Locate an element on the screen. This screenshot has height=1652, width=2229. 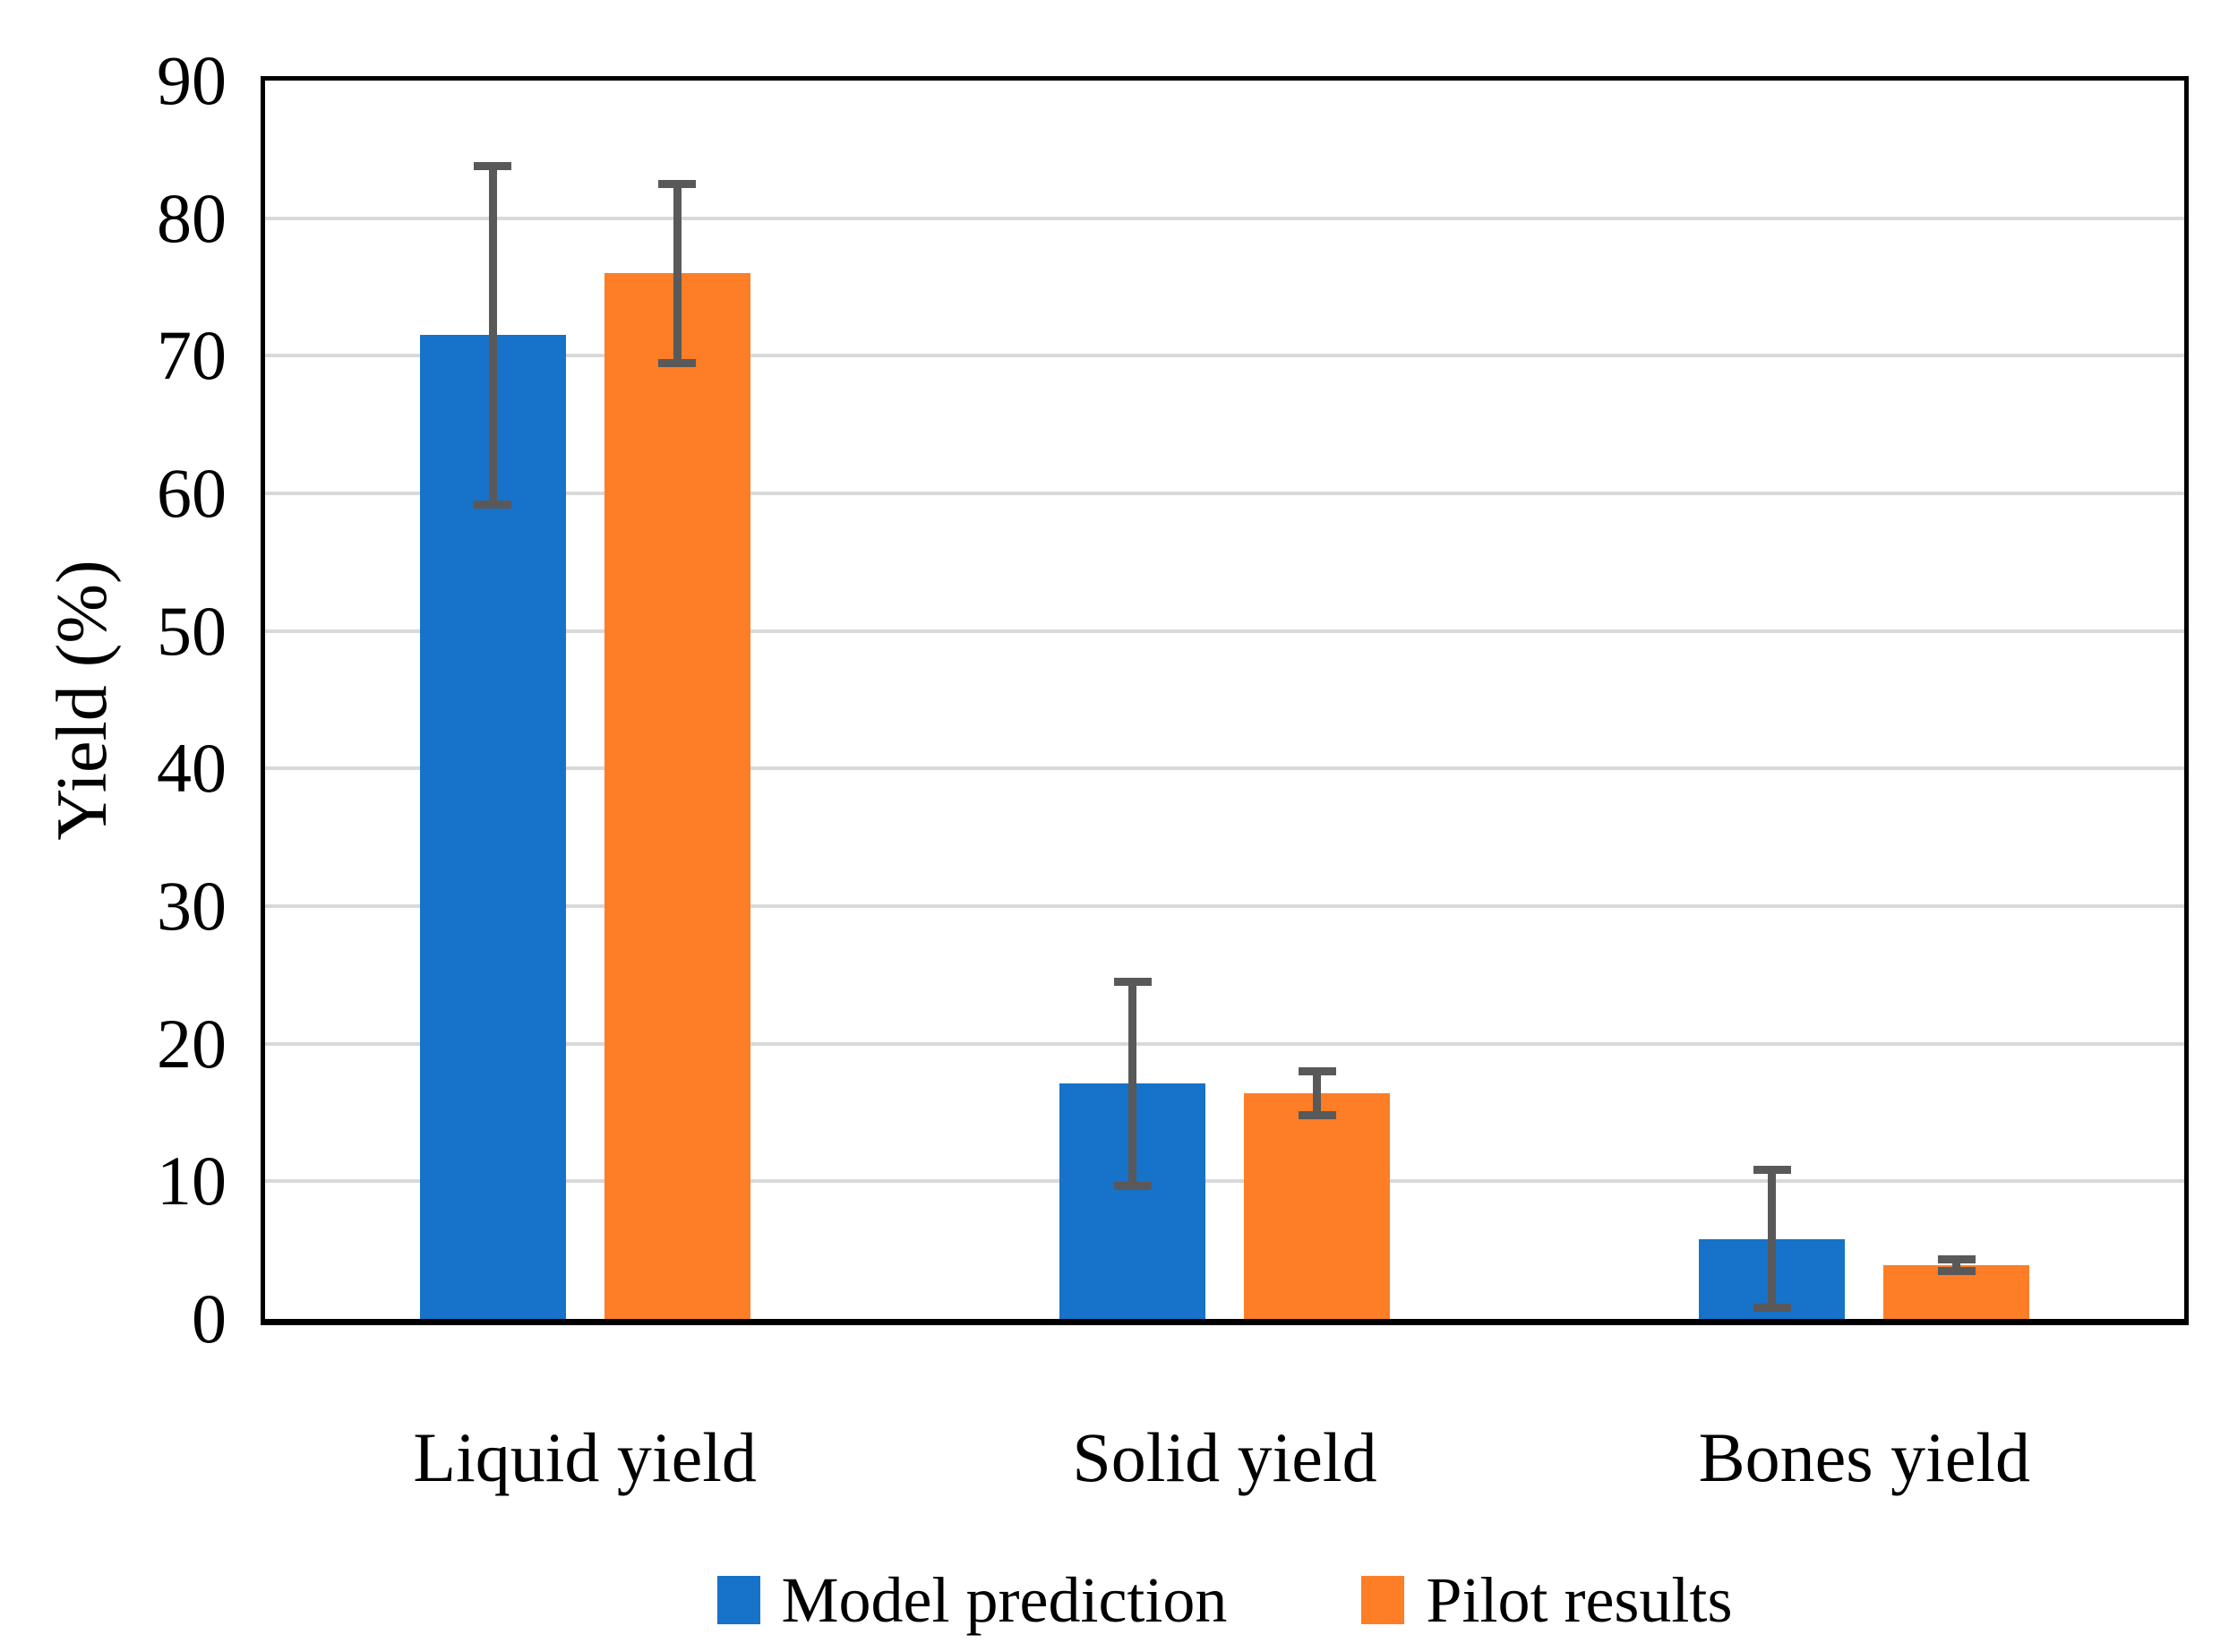
legend-item-model-prediction: Model prediction is located at coordinates (972, 1600).